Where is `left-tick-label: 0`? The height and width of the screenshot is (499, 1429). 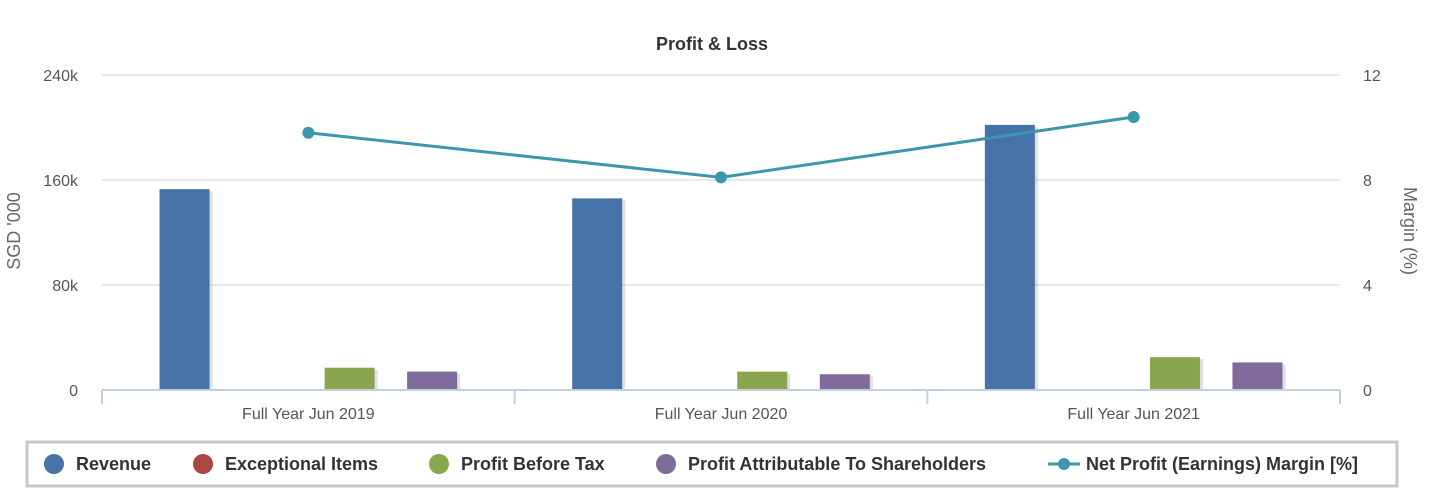 left-tick-label: 0 is located at coordinates (73, 391).